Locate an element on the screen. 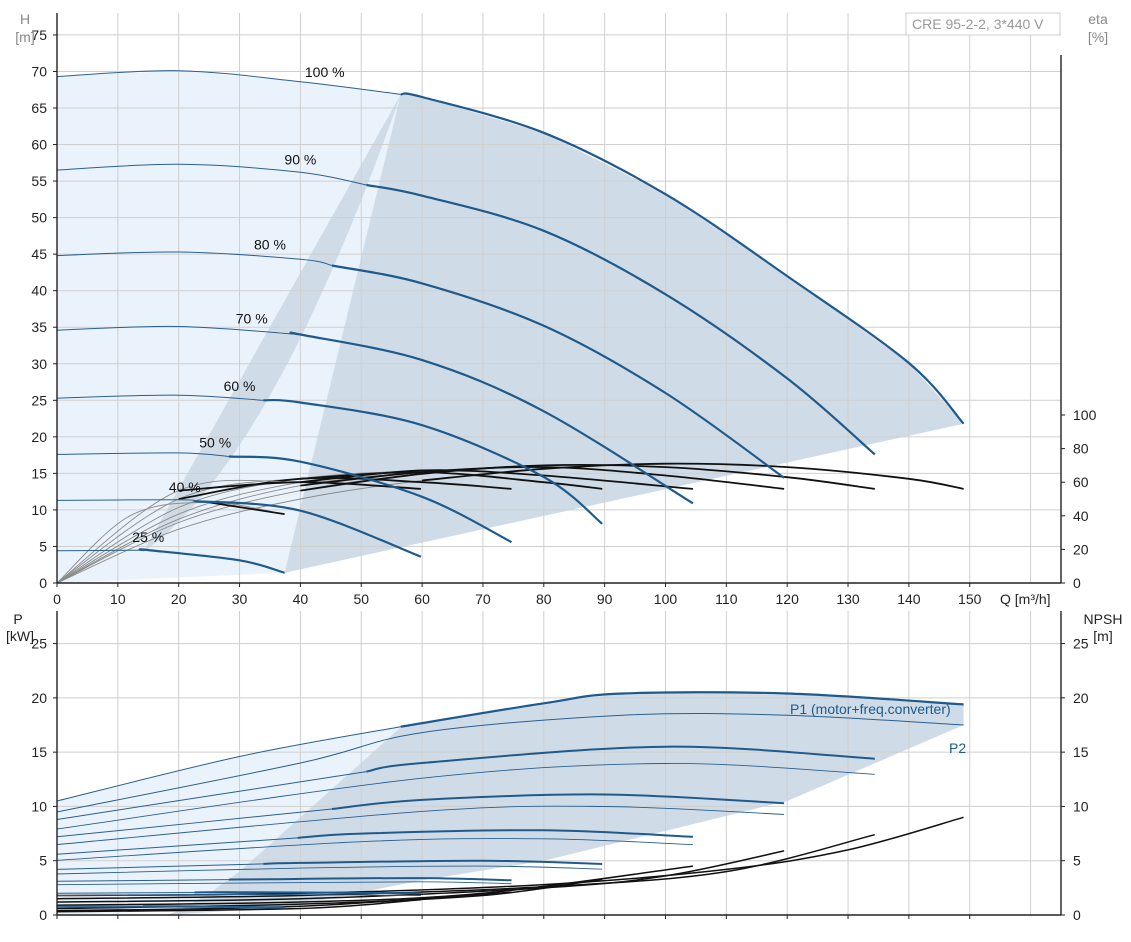 The image size is (1131, 942). head-tick-label: 20 is located at coordinates (39, 437).